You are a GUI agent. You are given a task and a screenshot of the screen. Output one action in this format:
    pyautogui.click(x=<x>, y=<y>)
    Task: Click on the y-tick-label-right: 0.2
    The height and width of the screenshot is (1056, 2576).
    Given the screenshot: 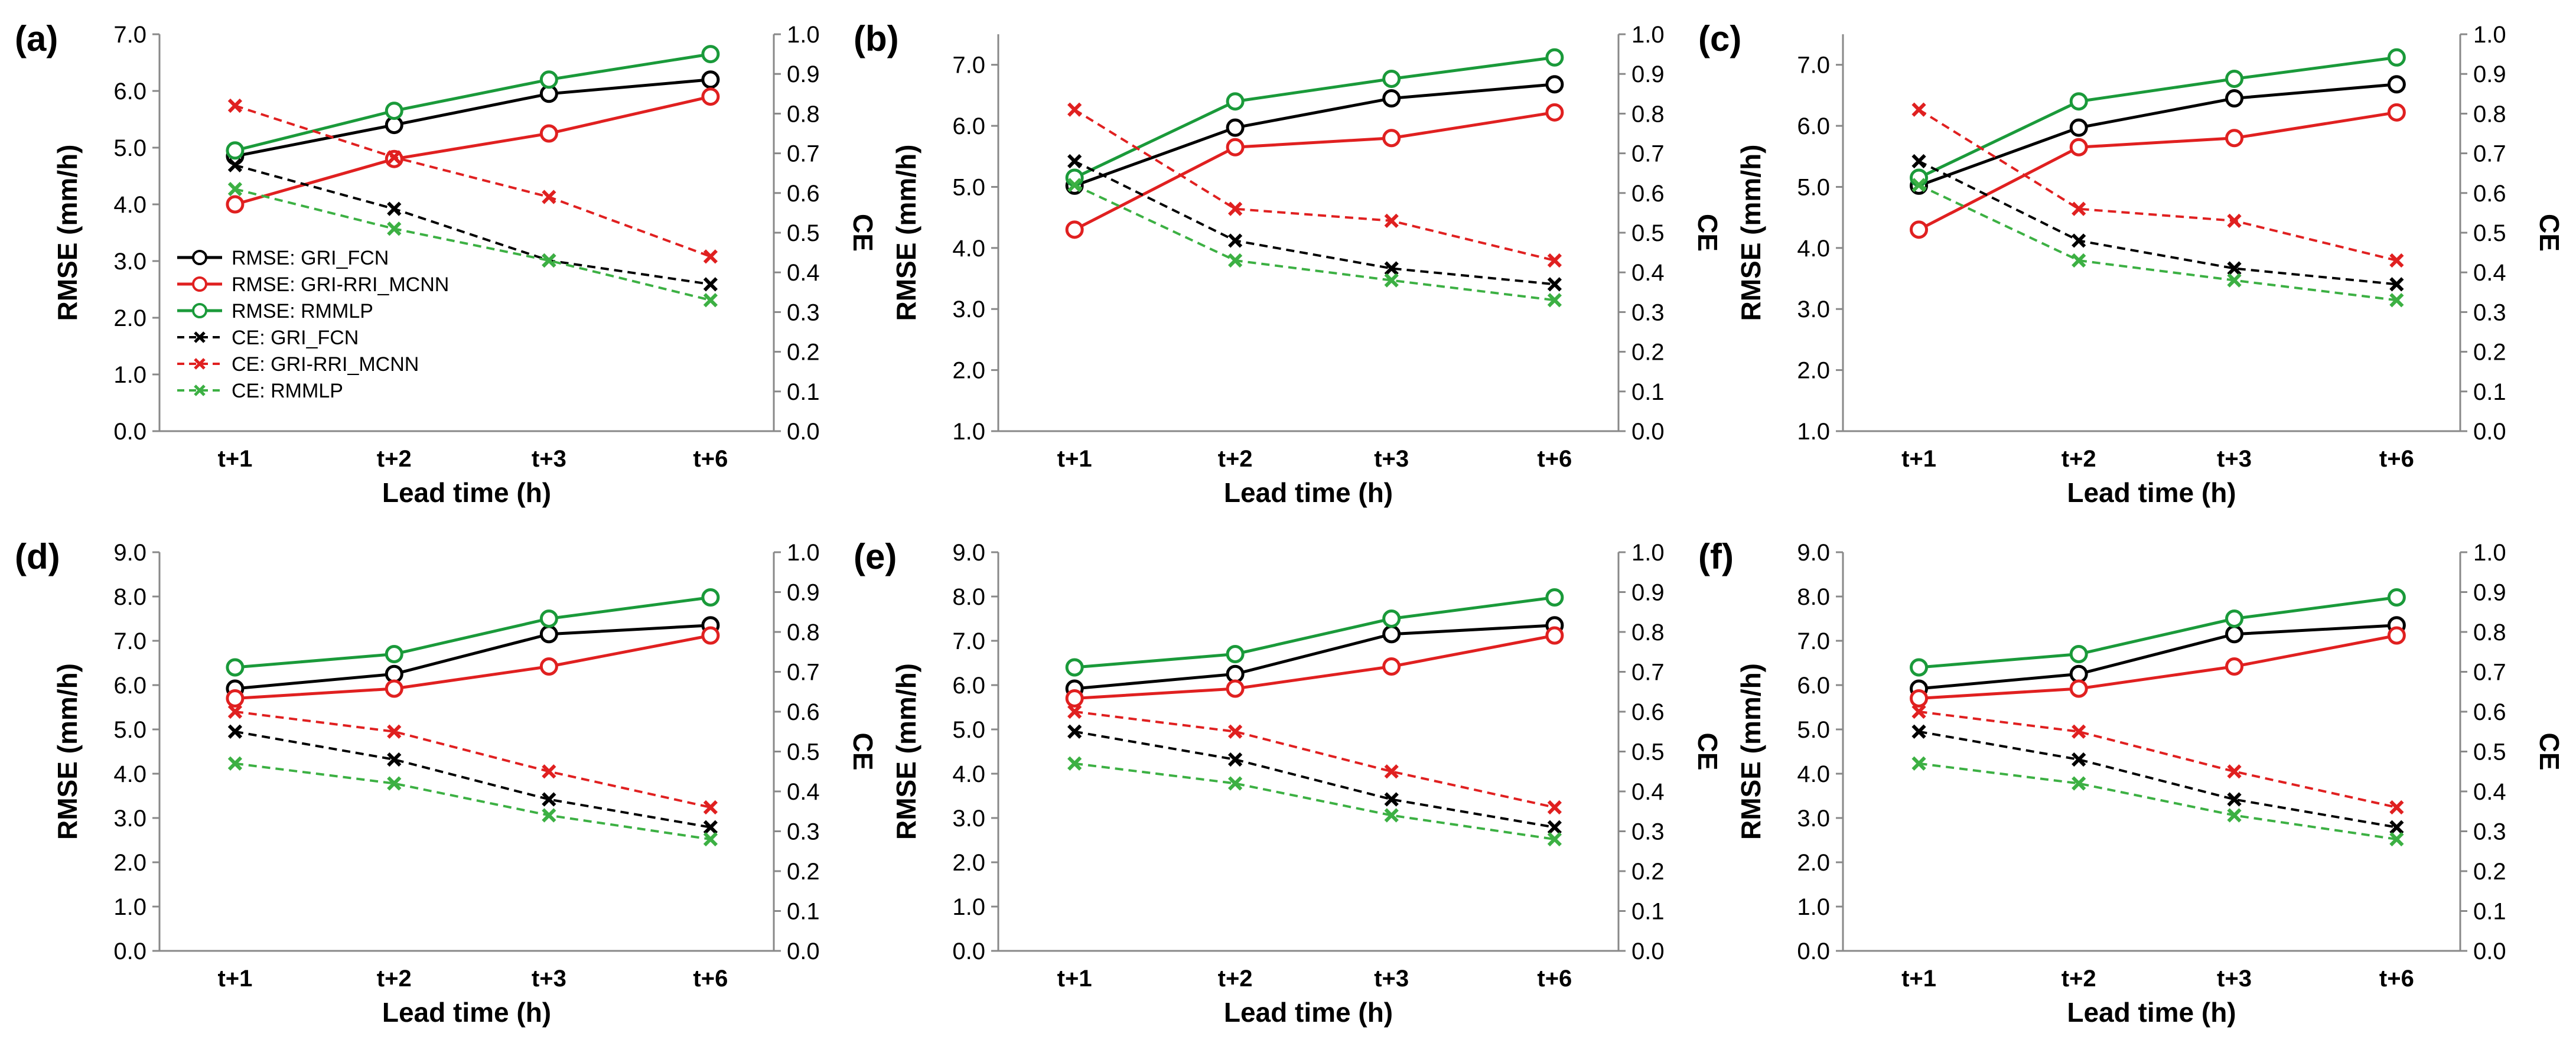 What is the action you would take?
    pyautogui.click(x=804, y=872)
    